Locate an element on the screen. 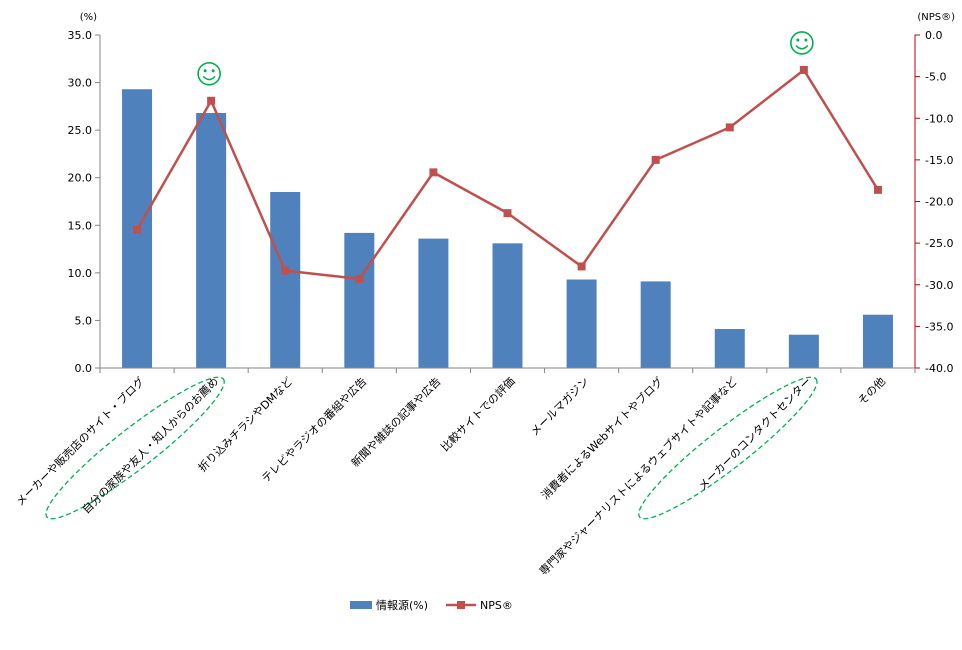 This screenshot has height=650, width=962. y-right-unit-label: (NPS®) is located at coordinates (936, 17).